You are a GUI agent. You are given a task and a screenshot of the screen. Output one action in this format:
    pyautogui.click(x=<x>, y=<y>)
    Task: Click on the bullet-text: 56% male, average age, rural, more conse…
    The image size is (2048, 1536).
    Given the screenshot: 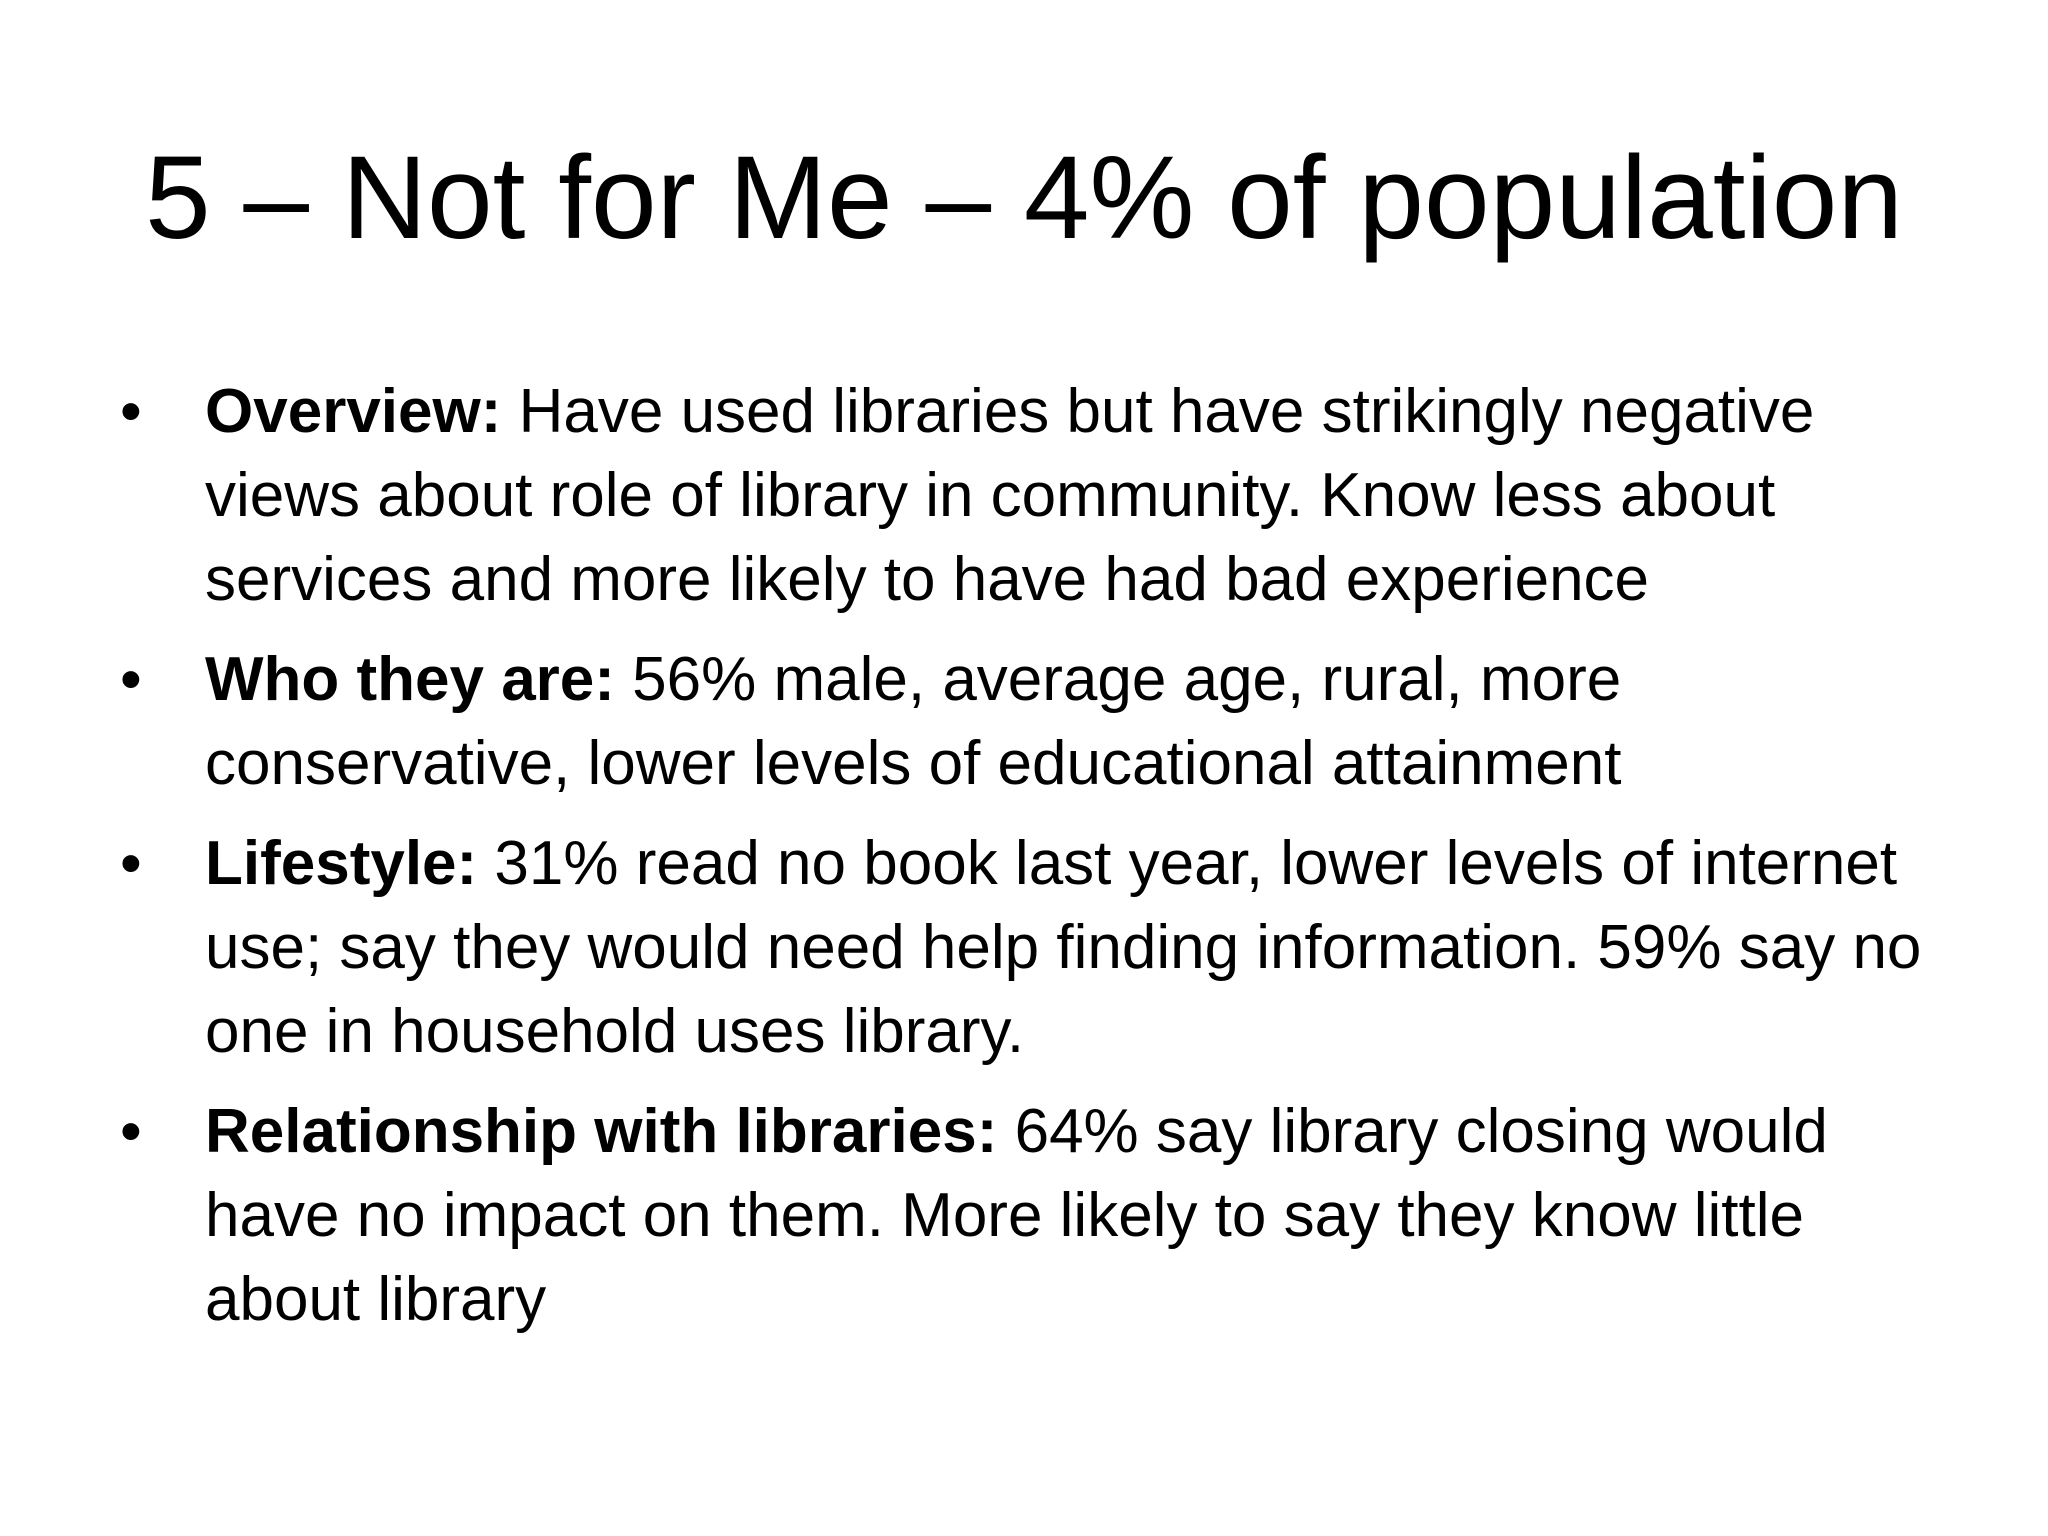 What is the action you would take?
    pyautogui.click(x=913, y=721)
    